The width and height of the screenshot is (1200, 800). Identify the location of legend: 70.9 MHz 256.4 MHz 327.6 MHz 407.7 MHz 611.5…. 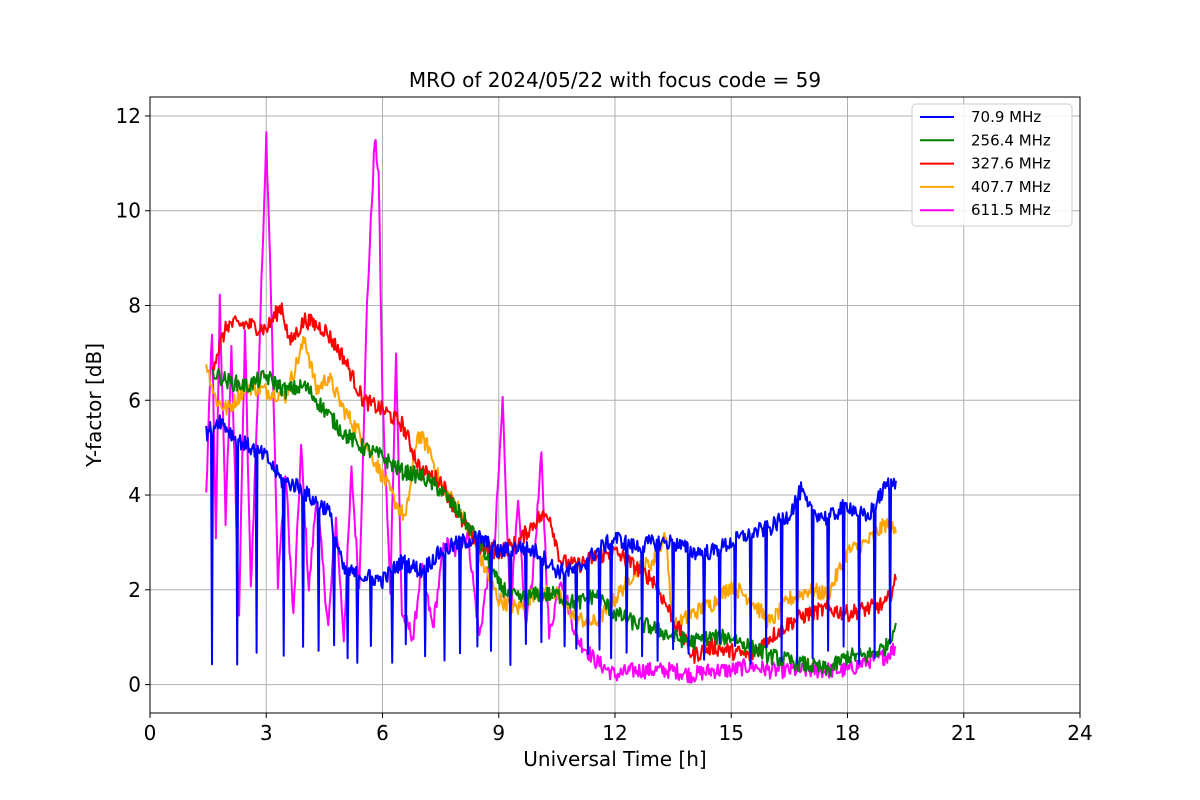
(992, 165).